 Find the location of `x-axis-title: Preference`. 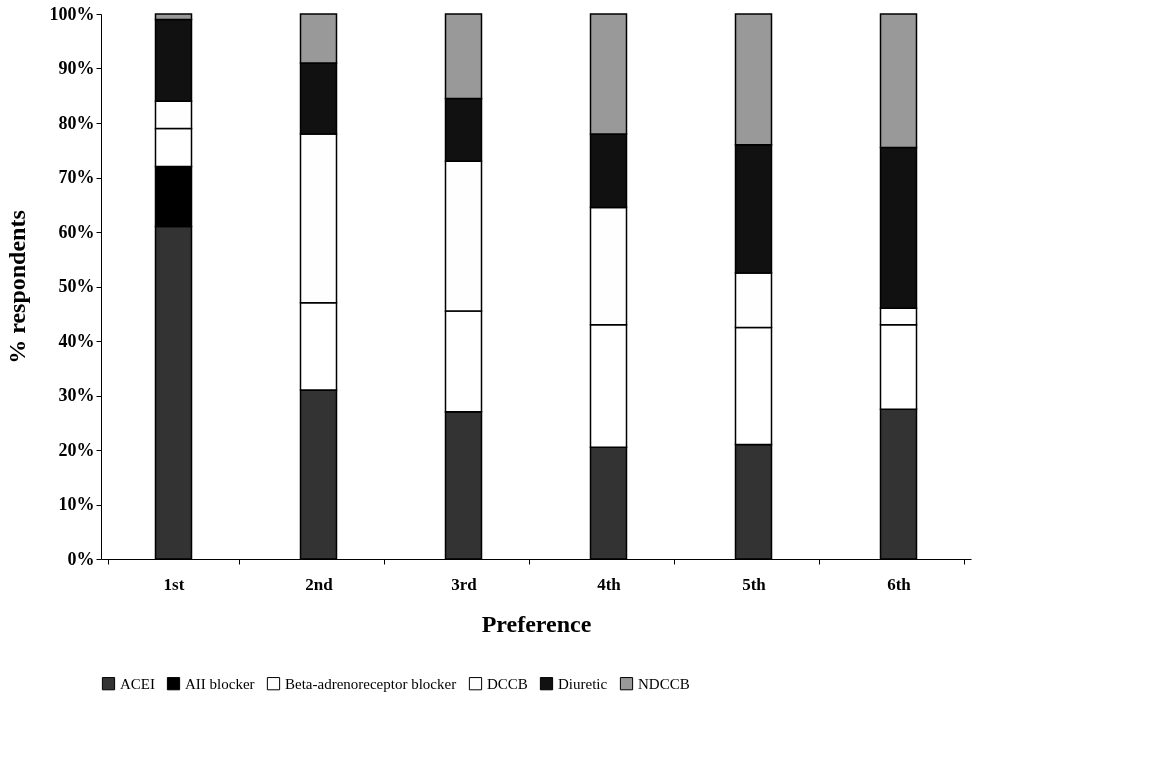

x-axis-title: Preference is located at coordinates (536, 623).